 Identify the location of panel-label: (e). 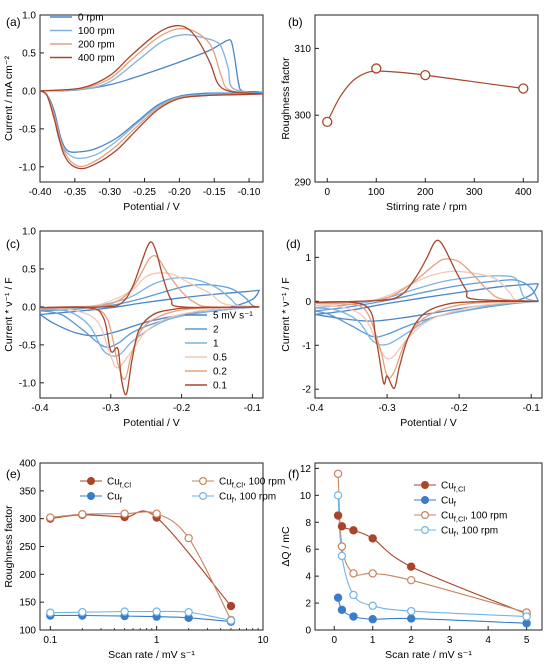
(13, 474).